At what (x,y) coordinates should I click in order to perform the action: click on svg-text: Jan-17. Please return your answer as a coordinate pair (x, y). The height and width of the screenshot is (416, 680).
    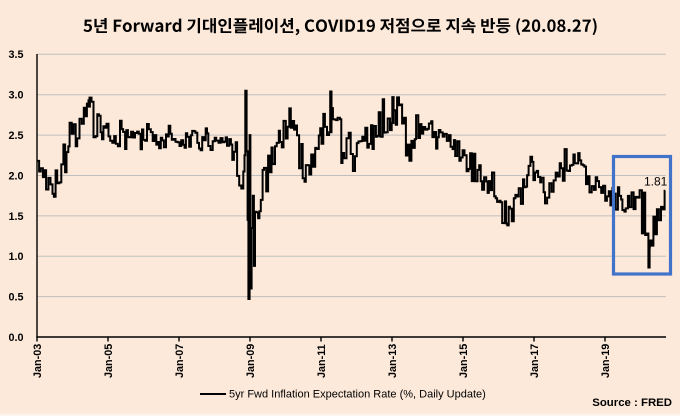
    Looking at the image, I should click on (535, 361).